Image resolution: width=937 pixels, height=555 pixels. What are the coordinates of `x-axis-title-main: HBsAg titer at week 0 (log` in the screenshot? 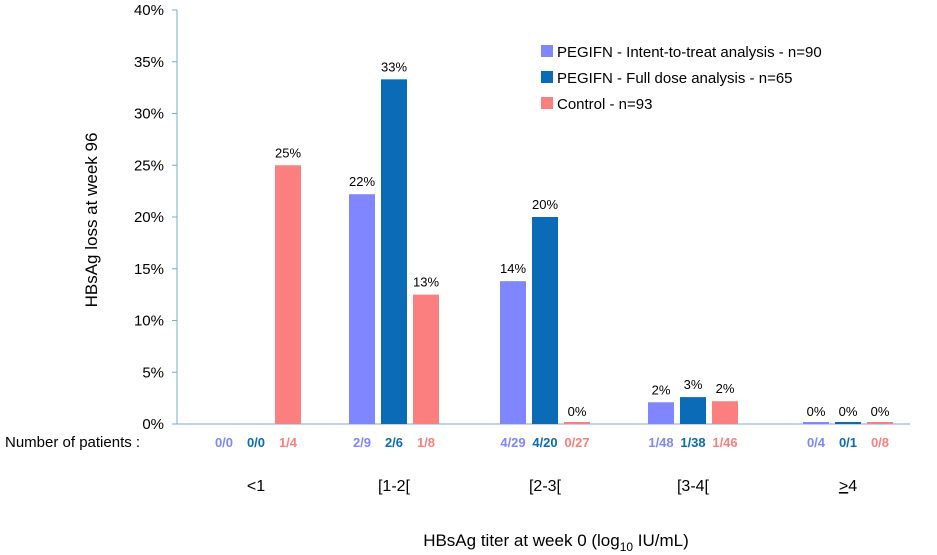 It's located at (521, 540).